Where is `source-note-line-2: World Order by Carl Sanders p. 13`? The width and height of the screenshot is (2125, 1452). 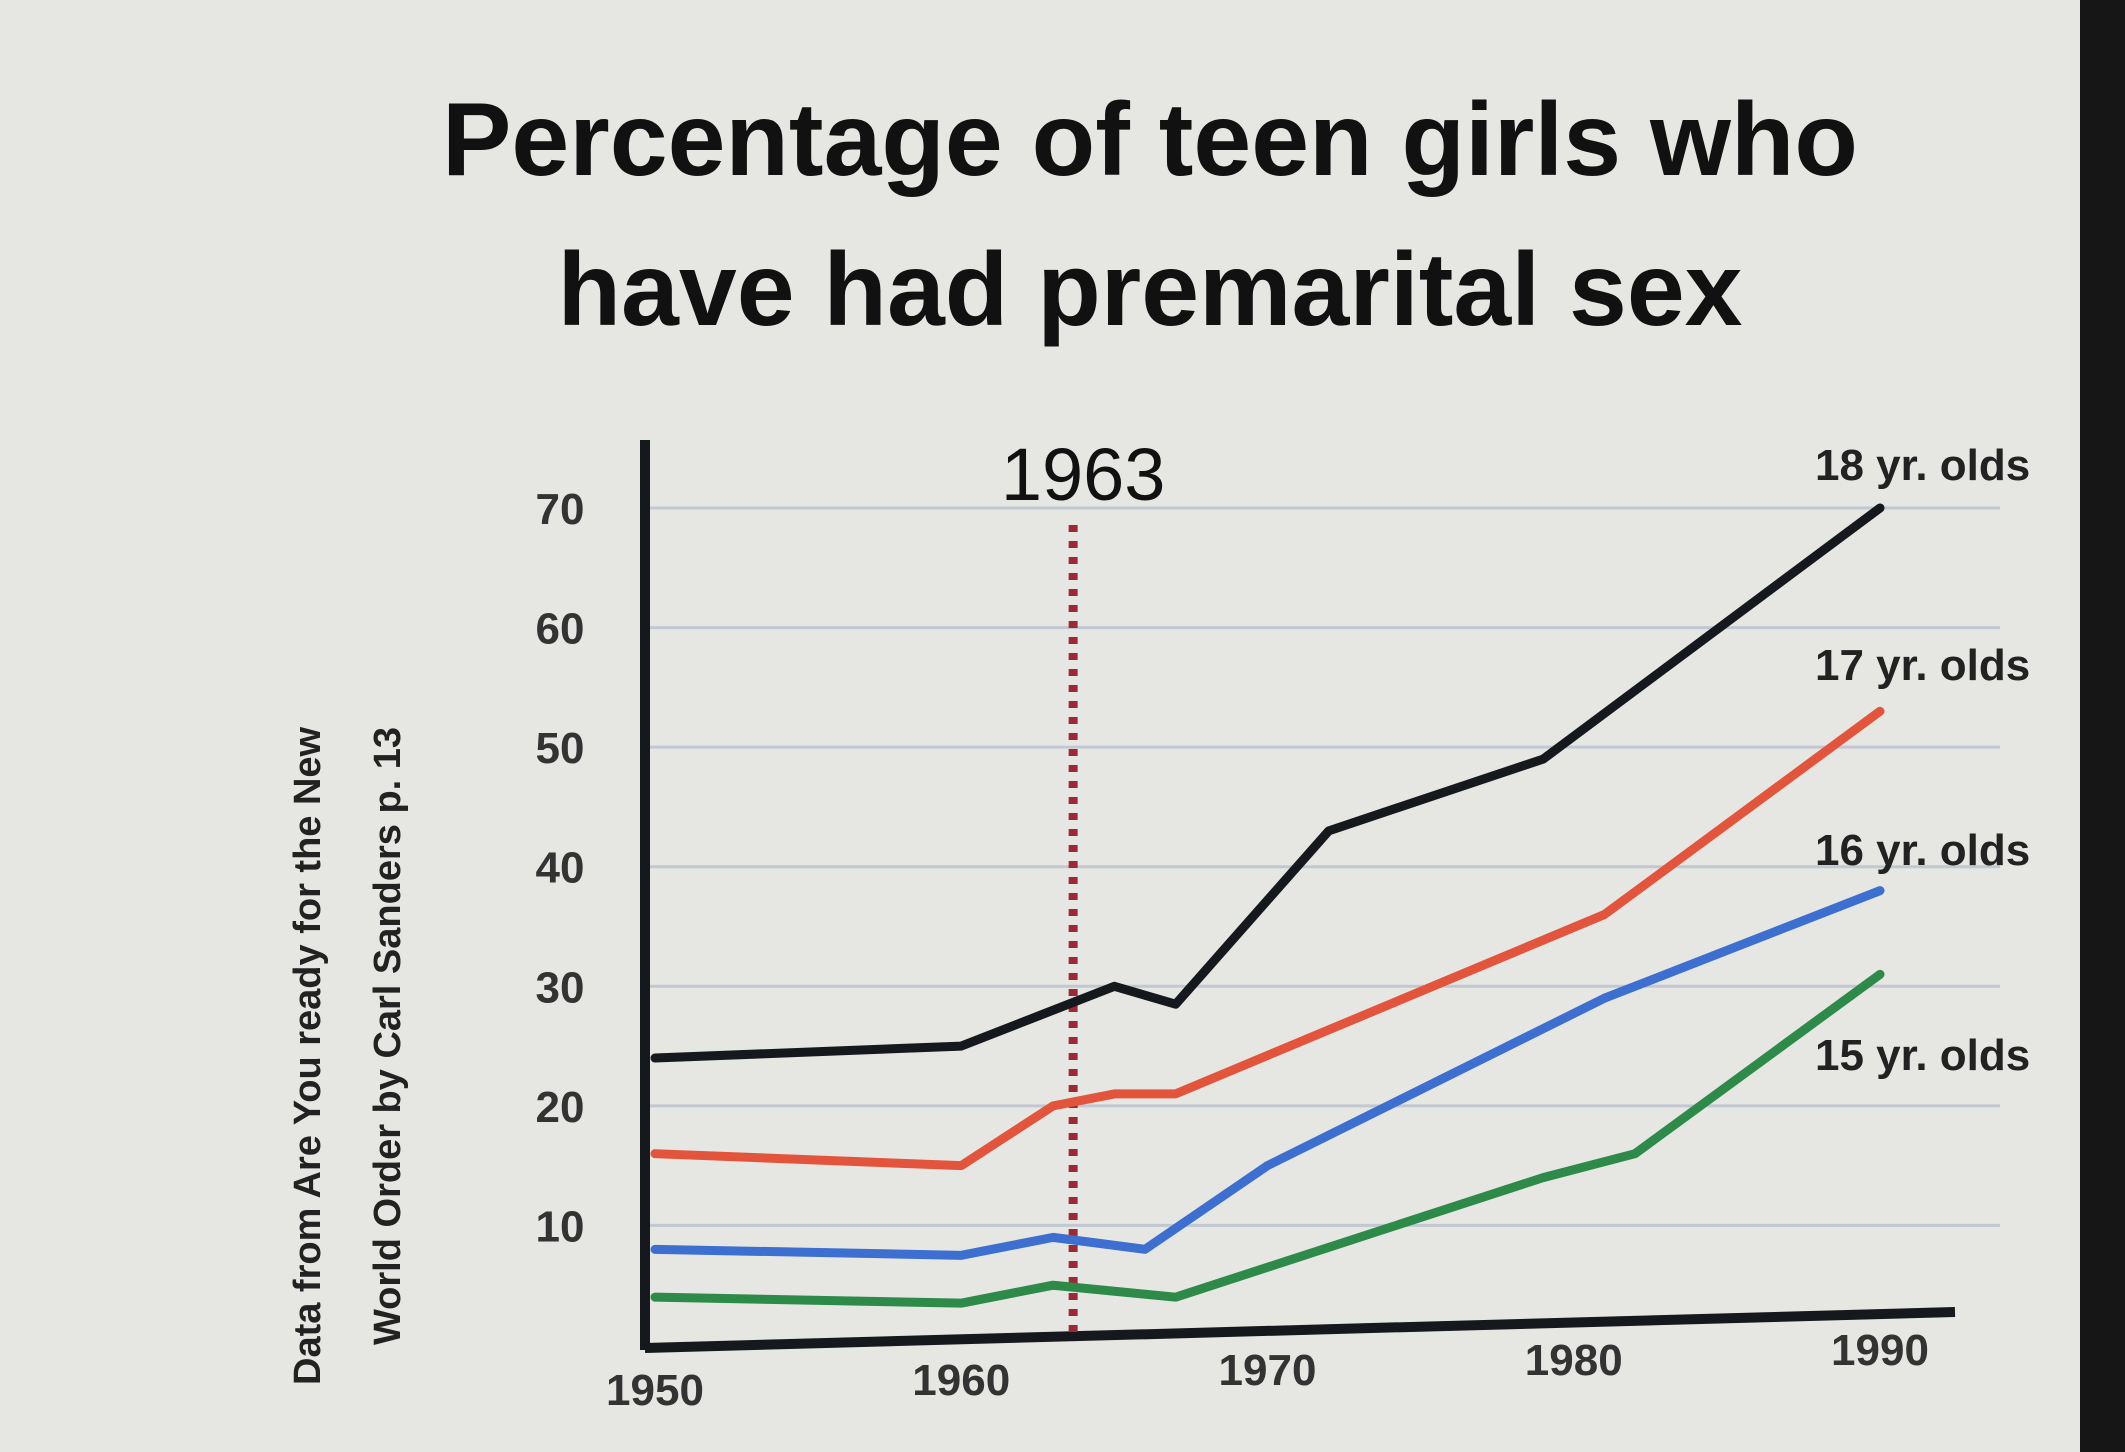 source-note-line-2: World Order by Carl Sanders p. 13 is located at coordinates (388, 1036).